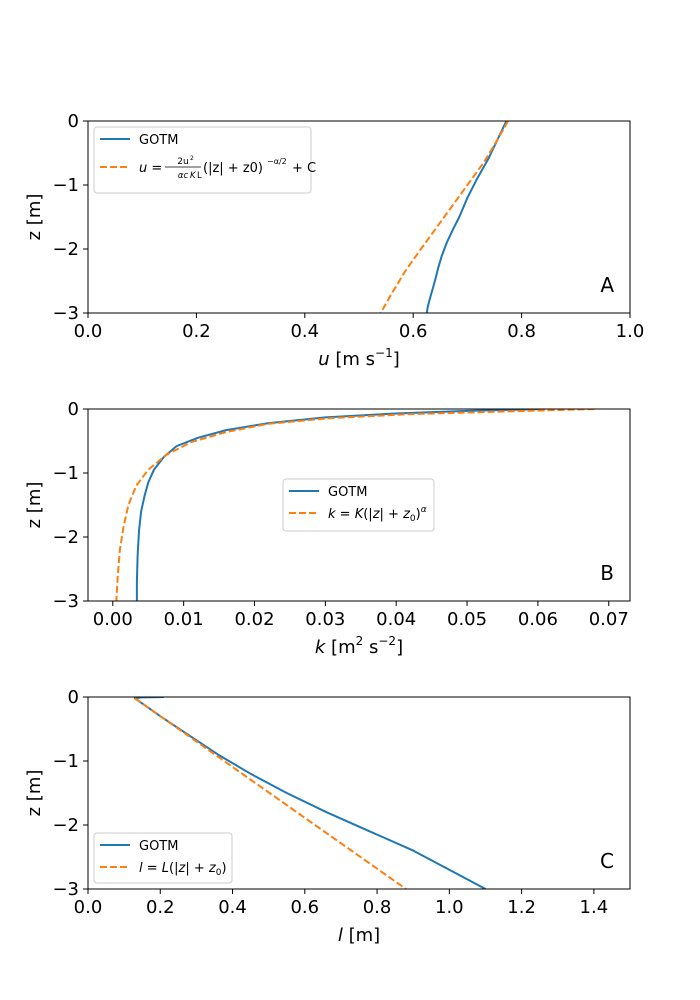  Describe the element at coordinates (384, 353) in the screenshot. I see `x-axis-label-sup: −1` at that location.